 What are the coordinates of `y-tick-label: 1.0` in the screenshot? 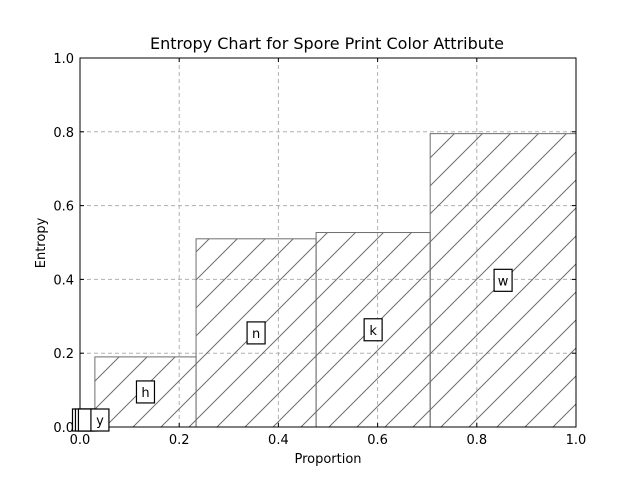 It's located at (63, 59).